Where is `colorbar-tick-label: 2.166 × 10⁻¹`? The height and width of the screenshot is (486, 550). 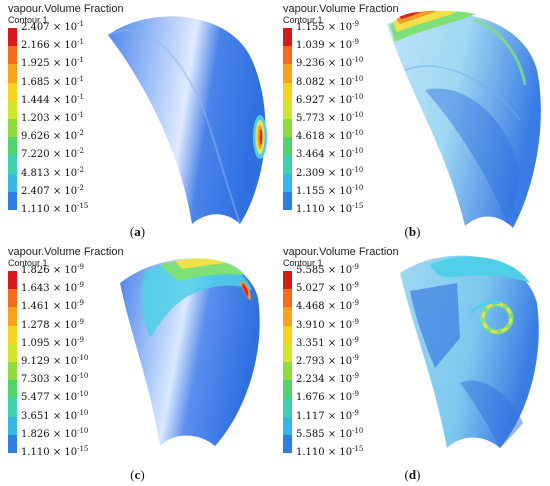
colorbar-tick-label: 2.166 × 10⁻¹ is located at coordinates (52, 45).